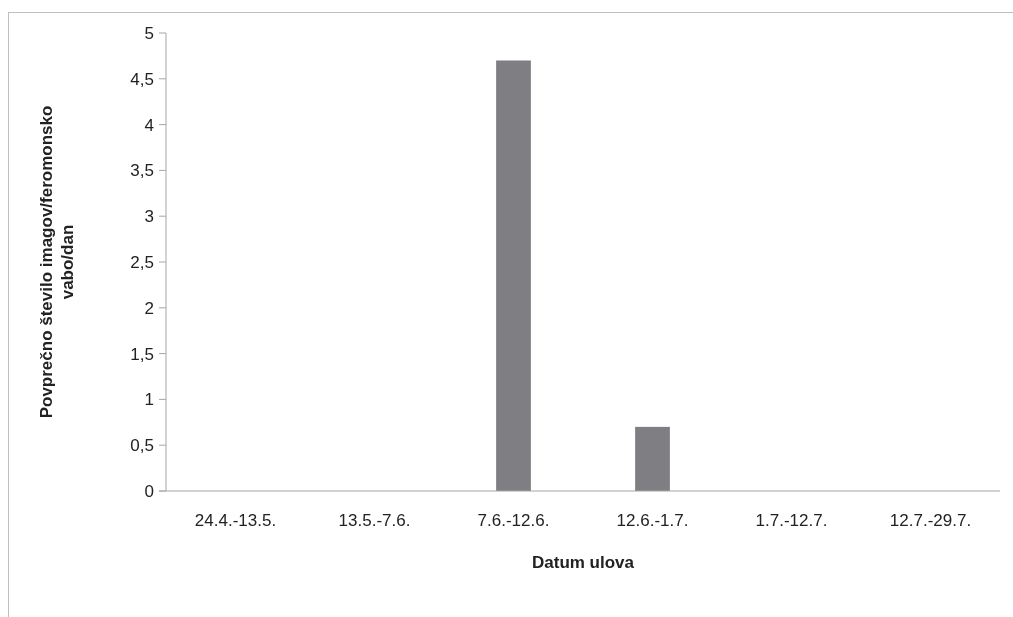 This screenshot has height=617, width=1013. What do you see at coordinates (583, 562) in the screenshot?
I see `x-axis-title: Datum ulova` at bounding box center [583, 562].